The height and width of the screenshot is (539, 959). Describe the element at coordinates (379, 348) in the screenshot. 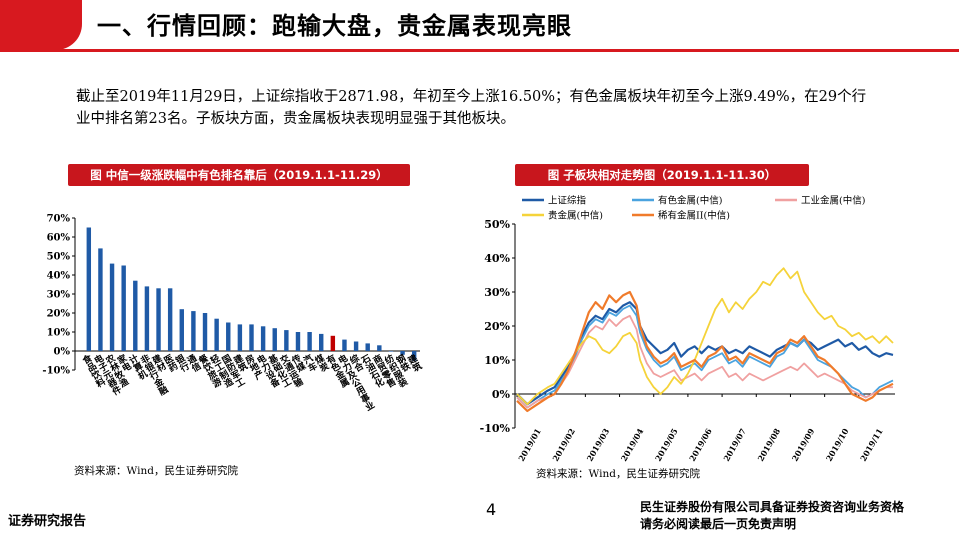

I see `bar-商贸零售` at that location.